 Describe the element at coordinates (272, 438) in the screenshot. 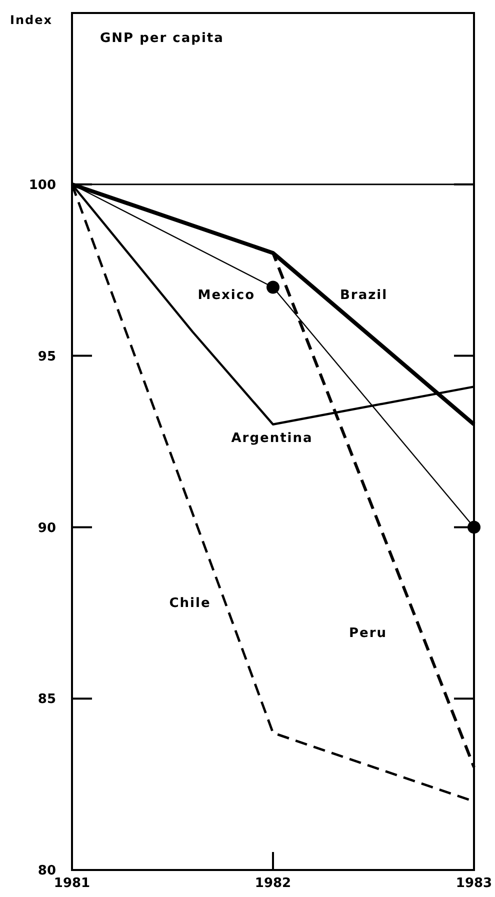

I see `series-label: Argentina` at that location.